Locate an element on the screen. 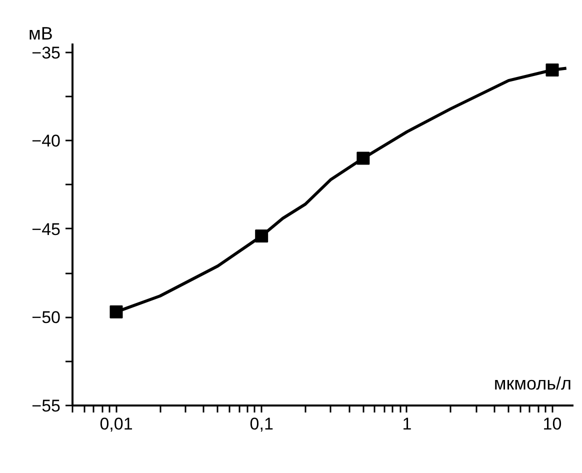 Image resolution: width=582 pixels, height=473 pixels. y-tick-label: −35 is located at coordinates (46, 52).